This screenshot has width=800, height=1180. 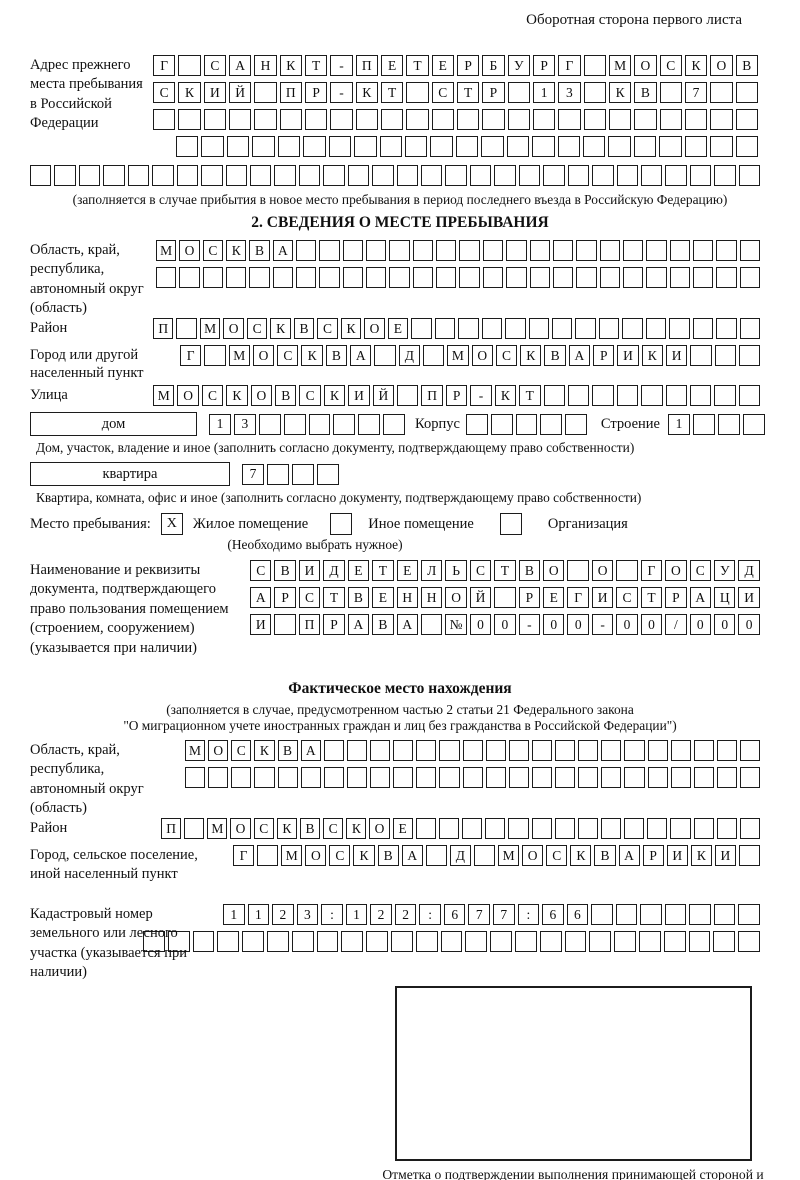 What do you see at coordinates (602, 624) in the screenshot?
I see `char-cell: -` at bounding box center [602, 624].